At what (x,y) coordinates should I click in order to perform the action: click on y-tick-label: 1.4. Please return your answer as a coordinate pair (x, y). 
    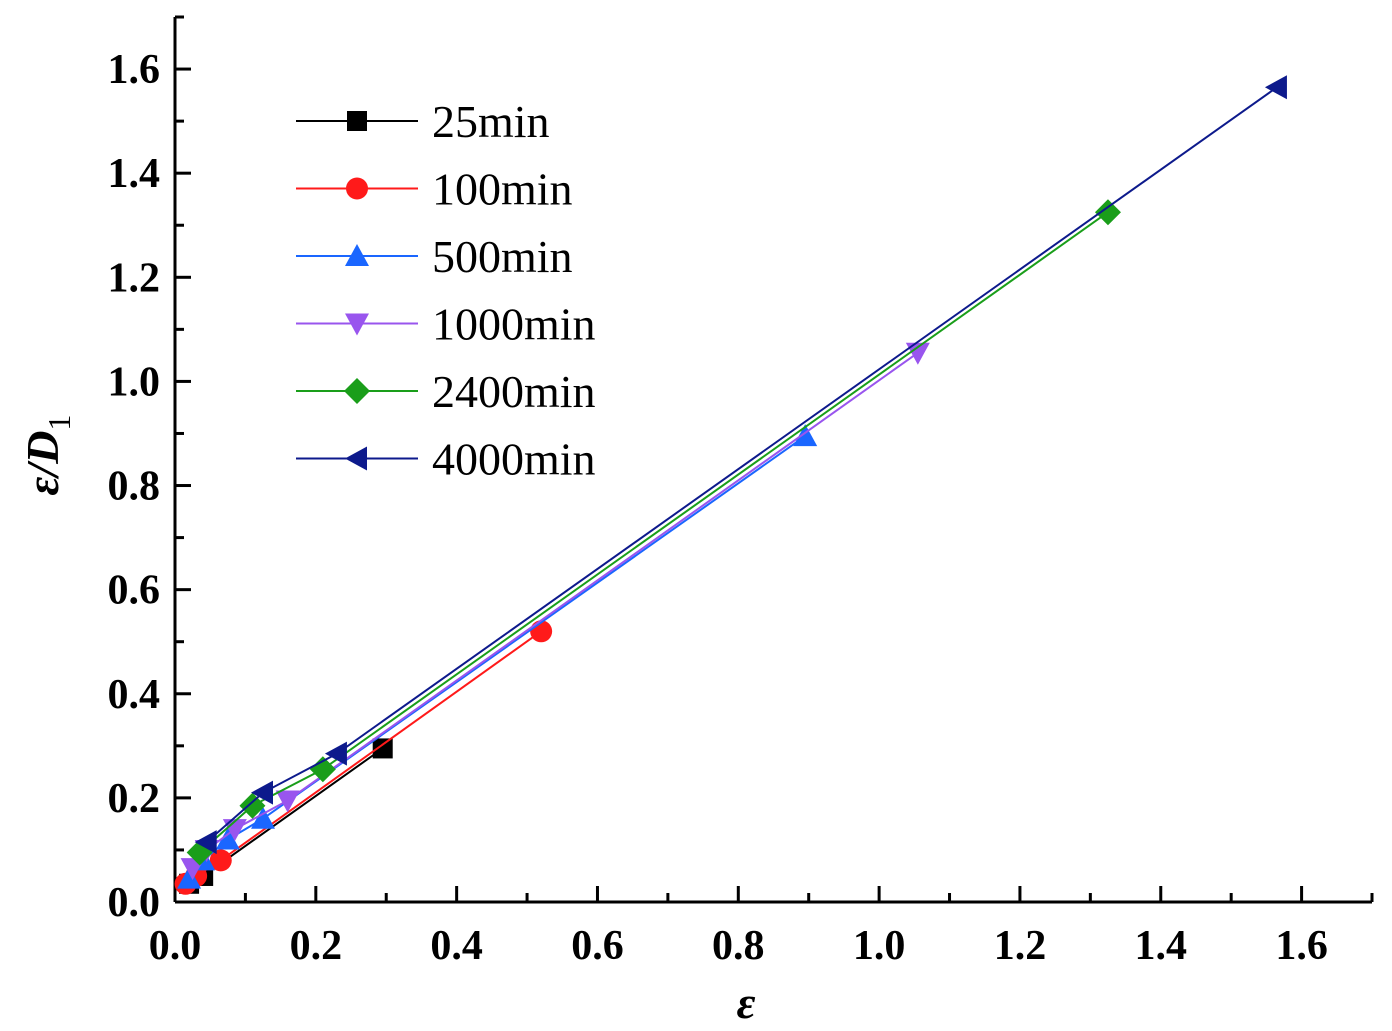
    Looking at the image, I should click on (134, 174).